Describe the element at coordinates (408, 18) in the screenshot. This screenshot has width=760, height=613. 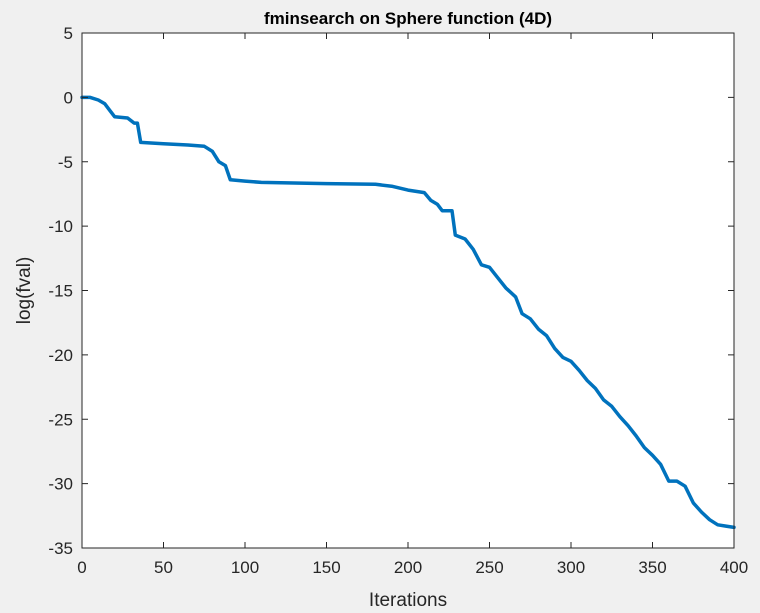
I see `chart-title: fminsearch on Sphere function (4D)` at that location.